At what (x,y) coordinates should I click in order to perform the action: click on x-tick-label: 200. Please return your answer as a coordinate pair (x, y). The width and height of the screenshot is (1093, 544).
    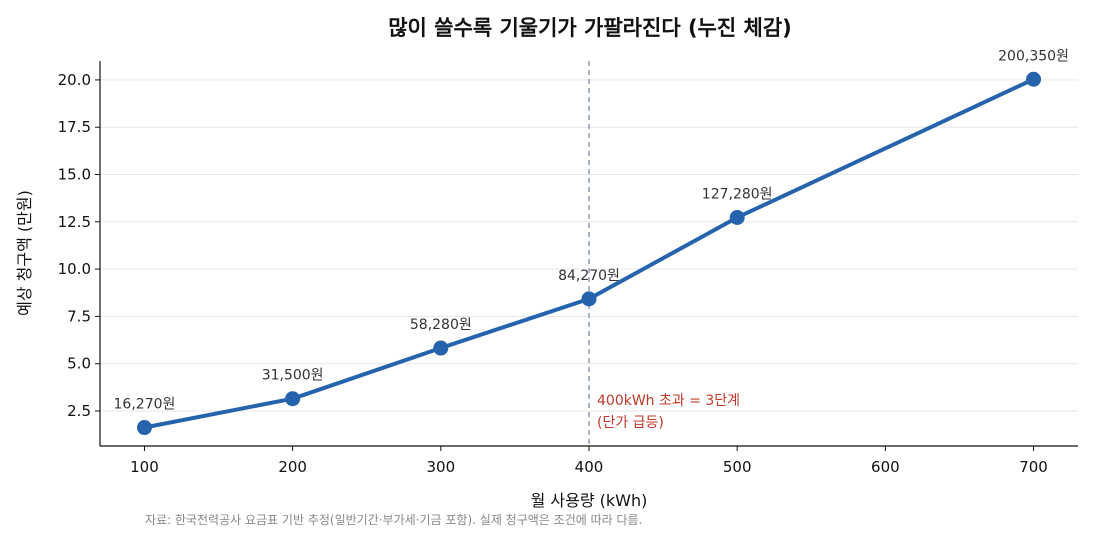
    Looking at the image, I should click on (292, 467).